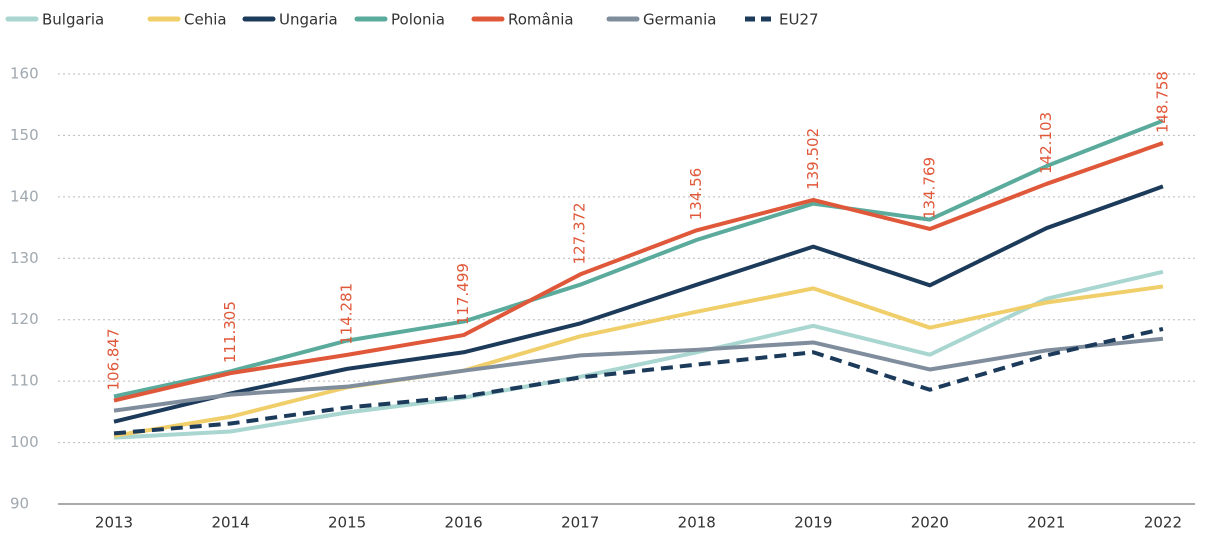  What do you see at coordinates (697, 523) in the screenshot?
I see `x-tick-label: 2018` at bounding box center [697, 523].